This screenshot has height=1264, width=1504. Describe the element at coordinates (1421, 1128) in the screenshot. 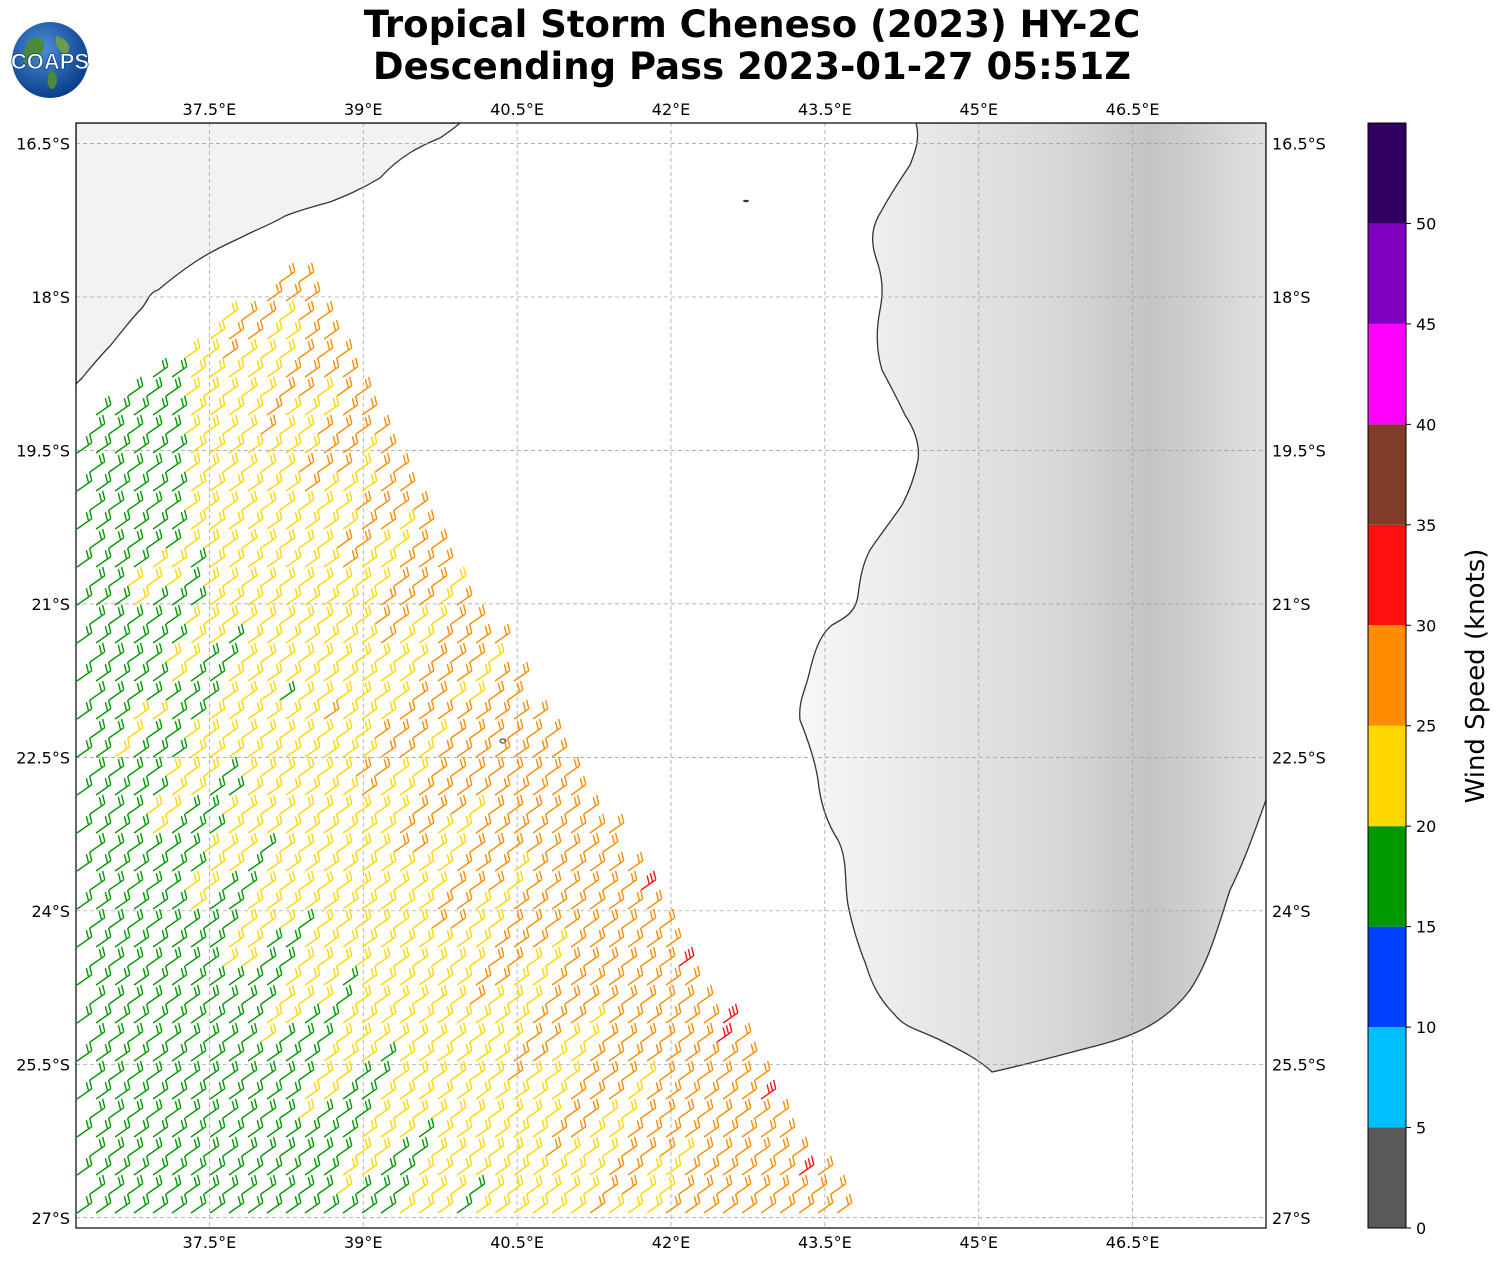

I see `colorbar-tick-label: 5` at that location.